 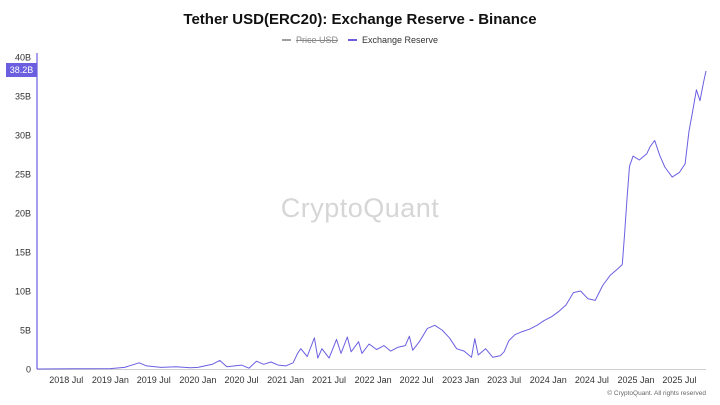 I want to click on y-tick-label: 40B, so click(x=23, y=58).